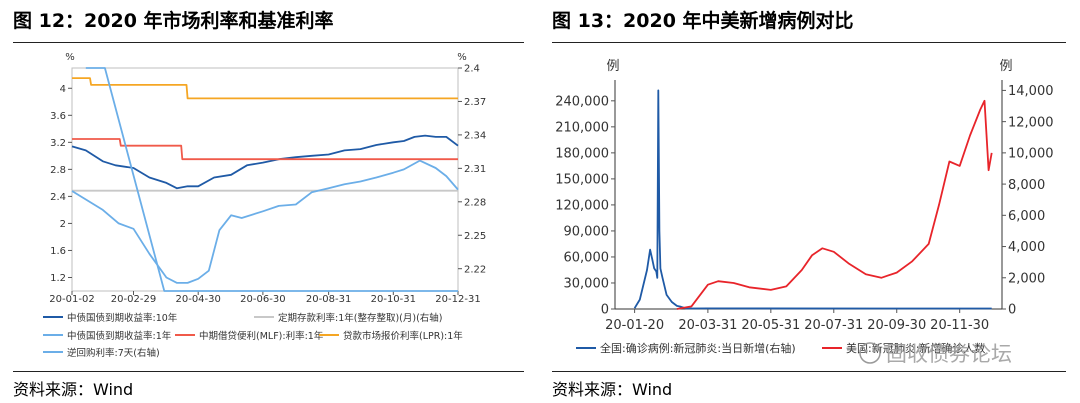 The width and height of the screenshot is (1080, 403). I want to click on y-left-tick-label: 1.6, so click(58, 251).